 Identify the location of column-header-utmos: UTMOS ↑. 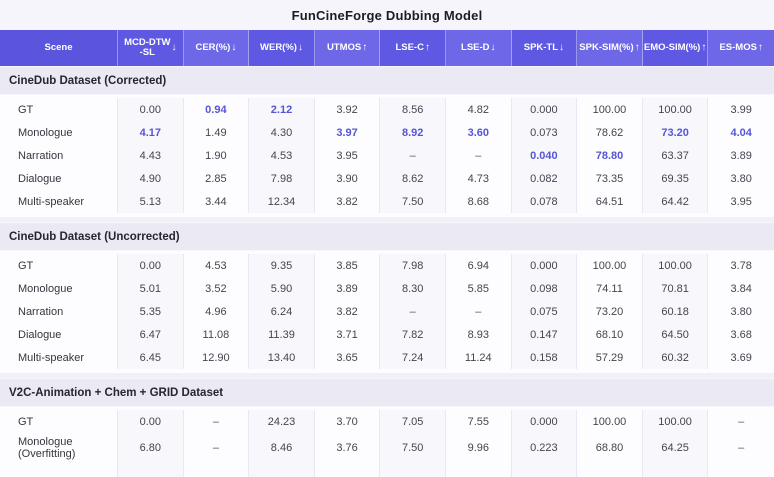
(347, 48).